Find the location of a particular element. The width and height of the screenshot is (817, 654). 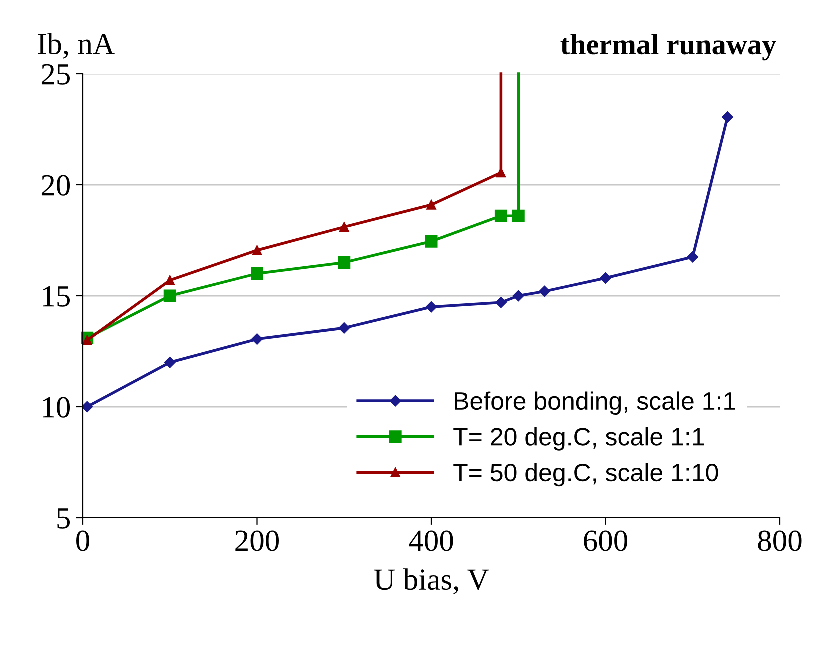

x-axis-title: U bias, V is located at coordinates (432, 581).